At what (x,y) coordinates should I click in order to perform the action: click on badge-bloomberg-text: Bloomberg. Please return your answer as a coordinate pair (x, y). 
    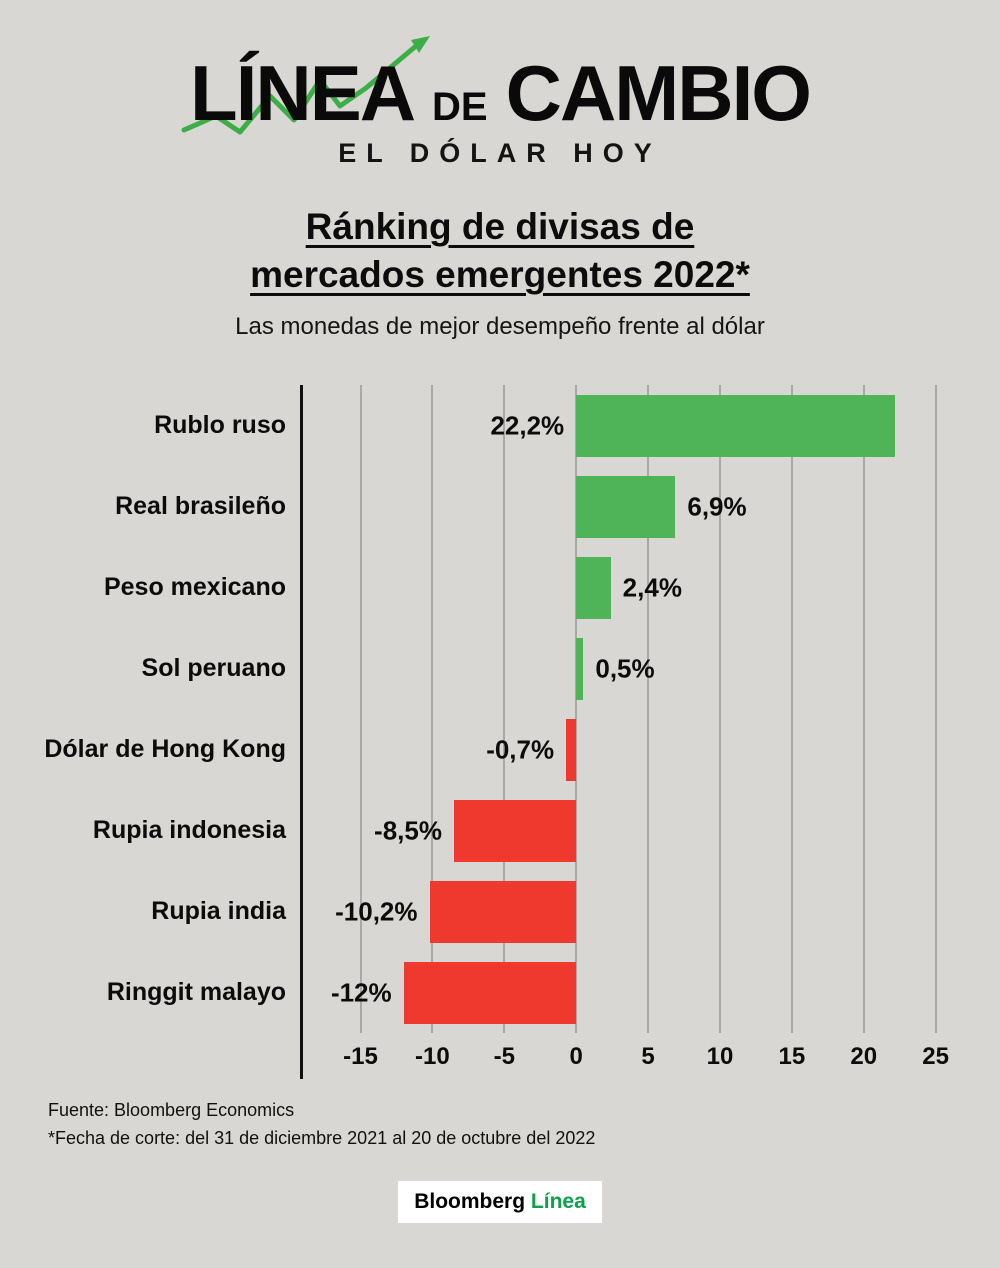
    Looking at the image, I should click on (470, 1201).